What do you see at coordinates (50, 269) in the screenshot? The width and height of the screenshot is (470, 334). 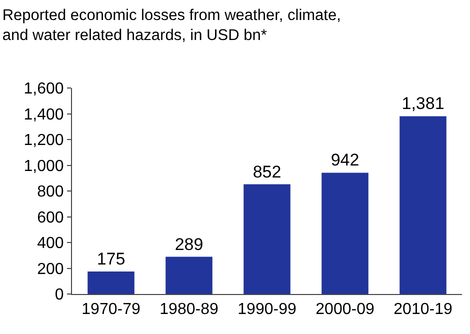 I see `y-tick-label: 200` at bounding box center [50, 269].